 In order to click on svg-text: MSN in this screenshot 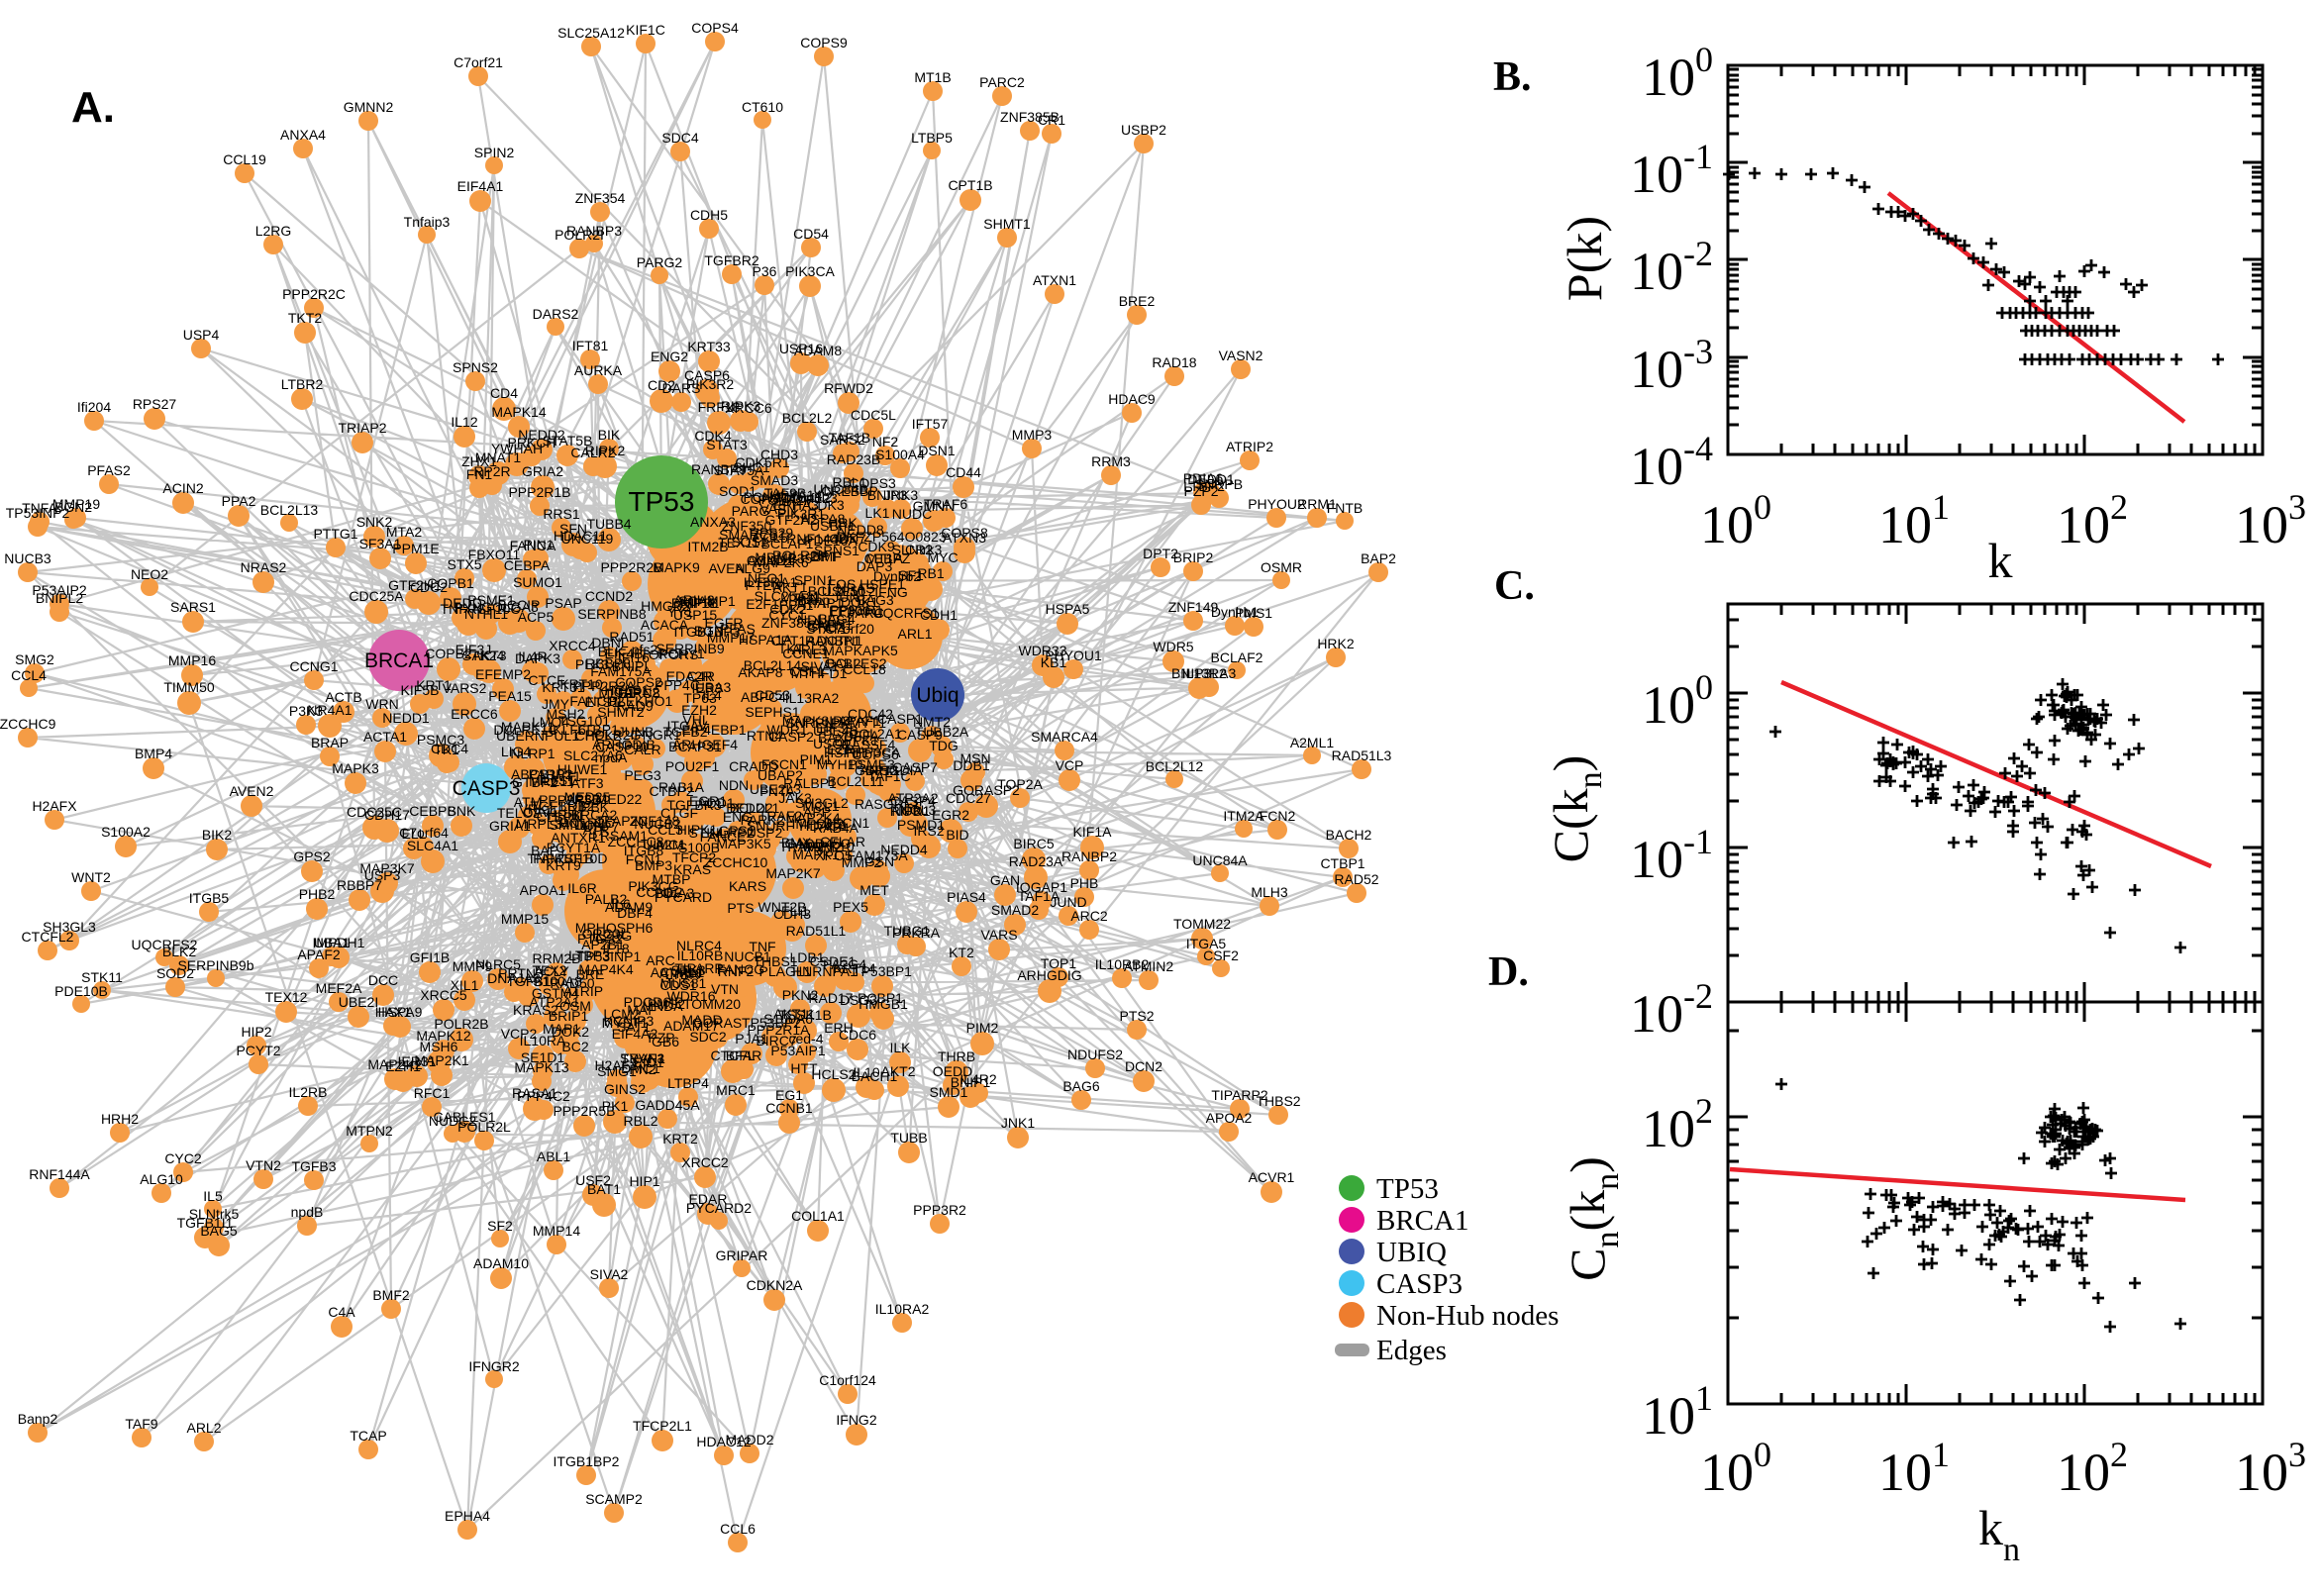, I will do `click(975, 758)`.